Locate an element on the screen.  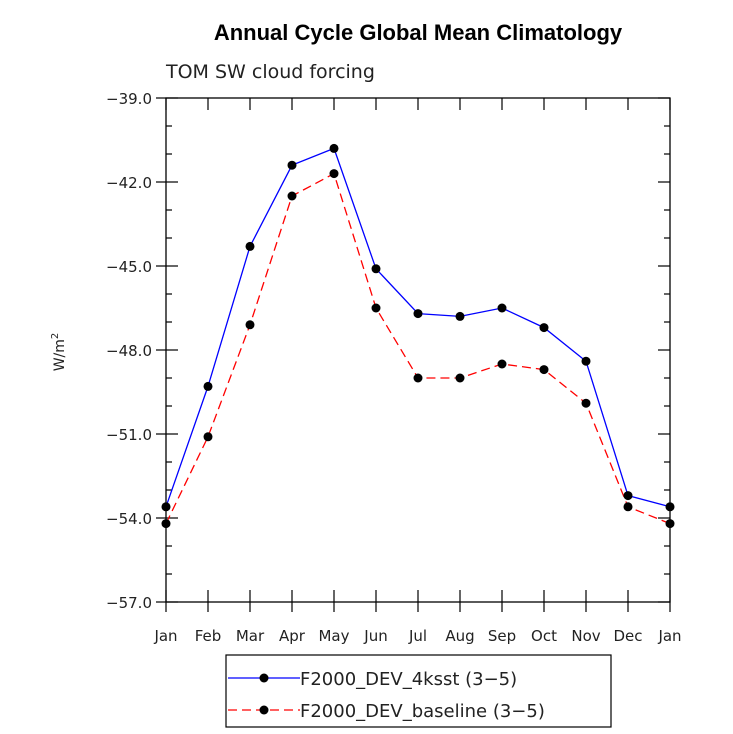
y-tick-labels: −39.0 −42.0 −45.0 −48.0 −51.0 −54.0 −57.0 is located at coordinates (129, 351).